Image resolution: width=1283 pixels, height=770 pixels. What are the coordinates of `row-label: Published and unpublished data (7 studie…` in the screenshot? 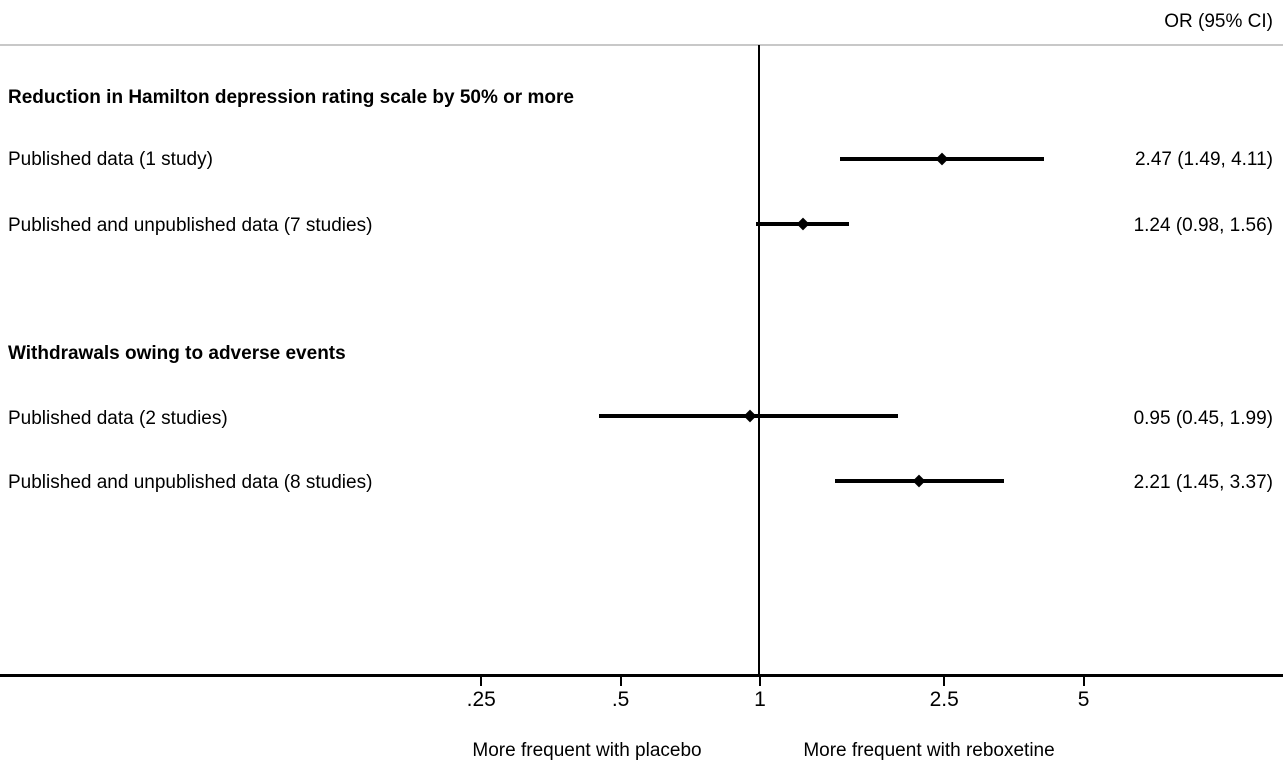 It's located at (190, 225).